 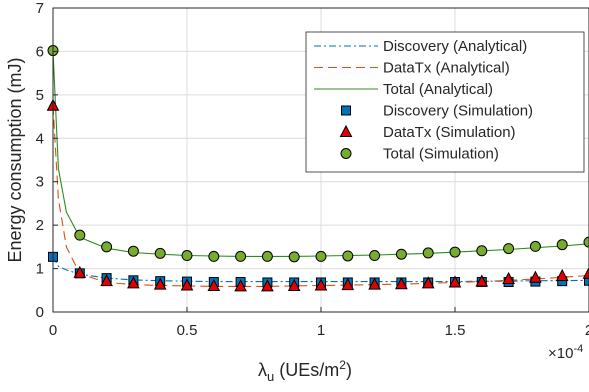 I want to click on y-tick-label: 4, so click(x=40, y=138).